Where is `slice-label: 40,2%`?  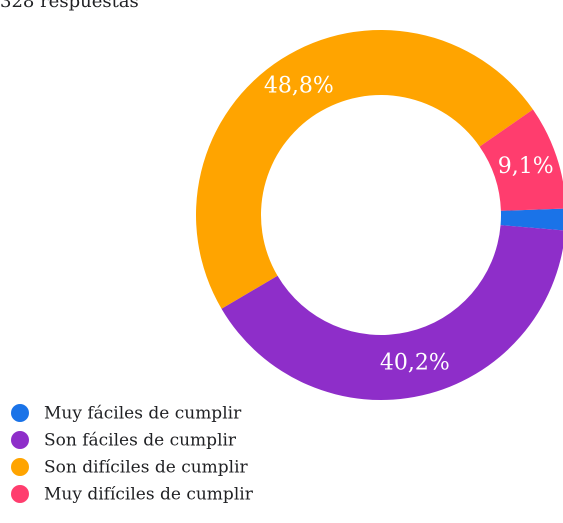
slice-label: 40,2% is located at coordinates (415, 363).